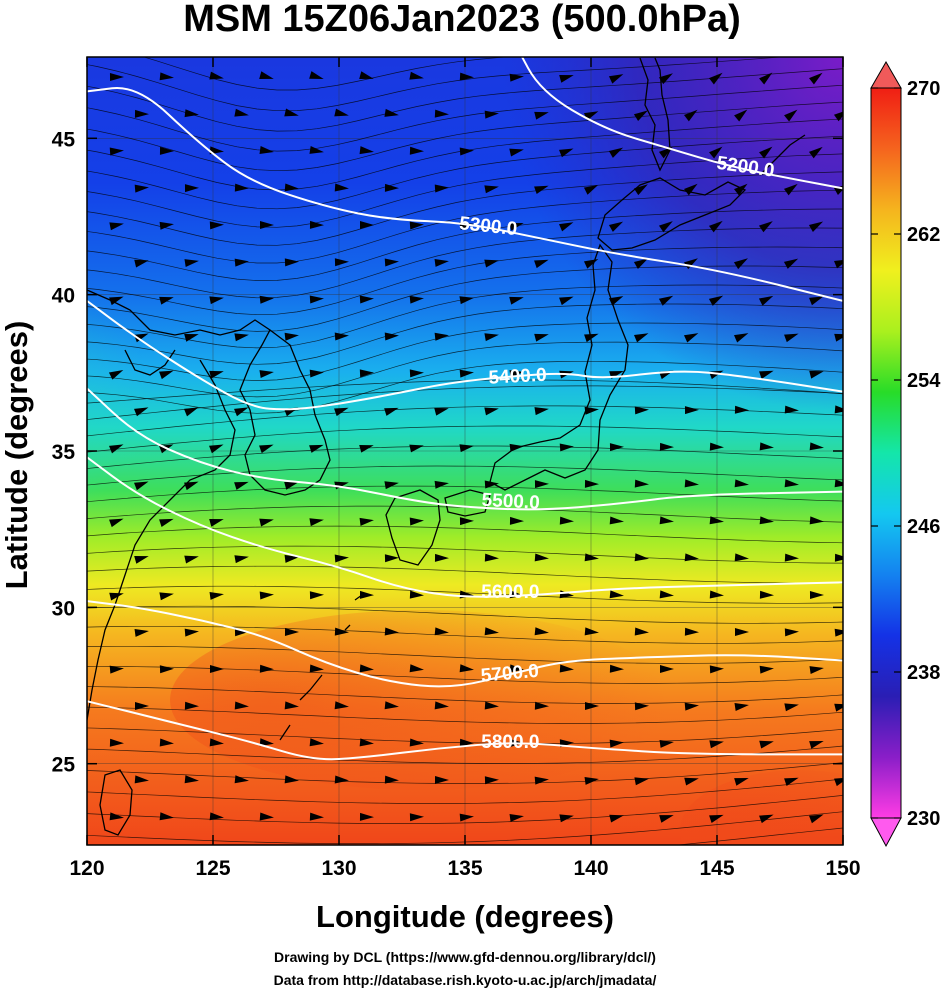  What do you see at coordinates (510, 674) in the screenshot?
I see `contour-label: 5700.0` at bounding box center [510, 674].